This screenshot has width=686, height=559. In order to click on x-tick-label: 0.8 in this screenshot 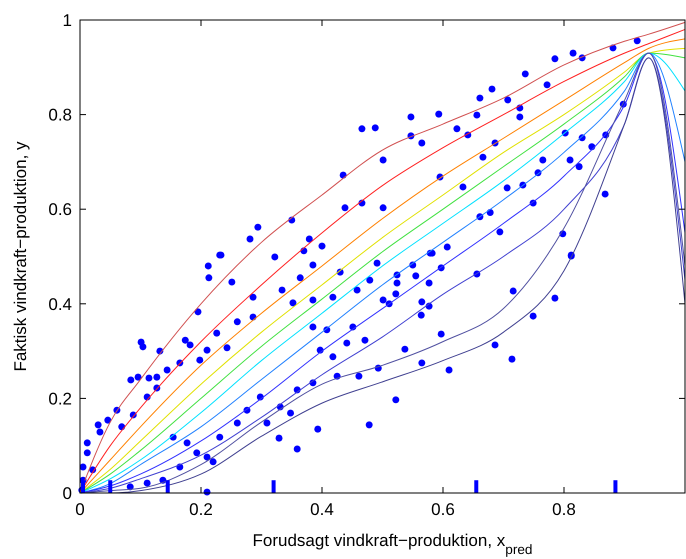, I will do `click(564, 509)`.